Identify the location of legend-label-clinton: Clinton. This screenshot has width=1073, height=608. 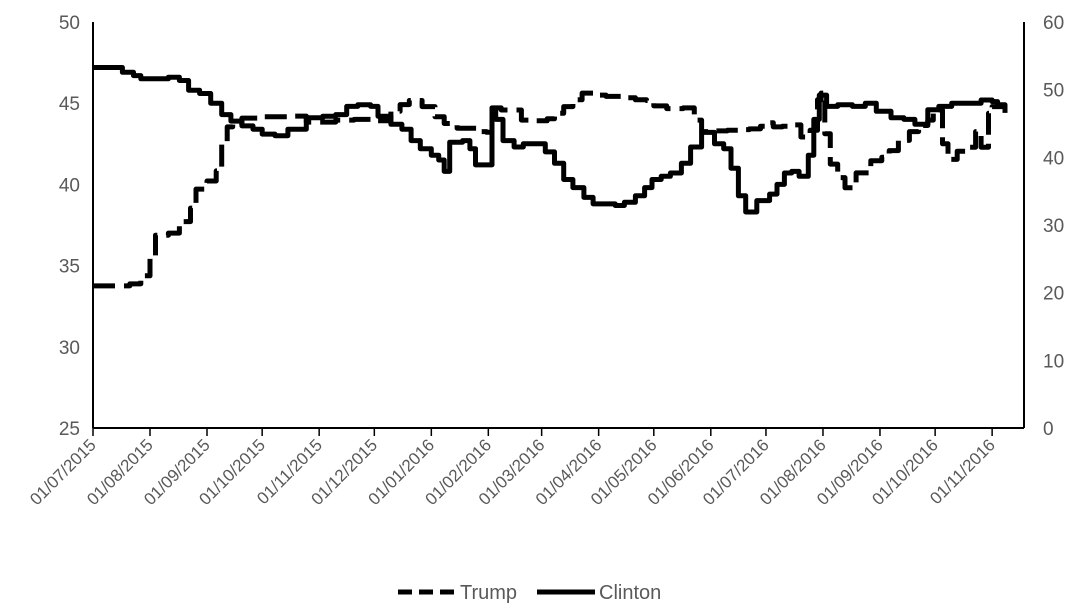
(630, 593).